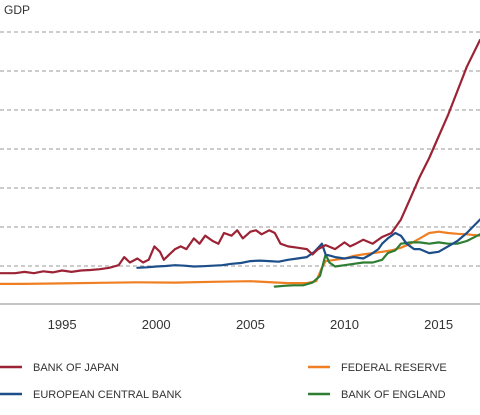 The width and height of the screenshot is (480, 415). Describe the element at coordinates (62, 324) in the screenshot. I see `x-tick-label-1995: 1995` at that location.